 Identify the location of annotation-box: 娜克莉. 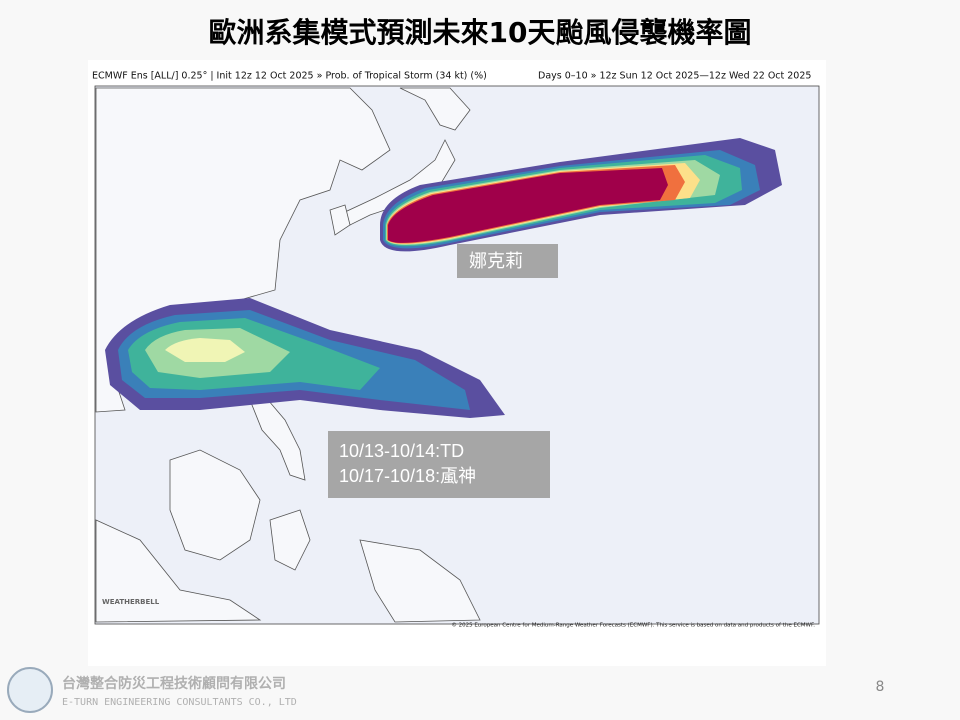
(507, 261).